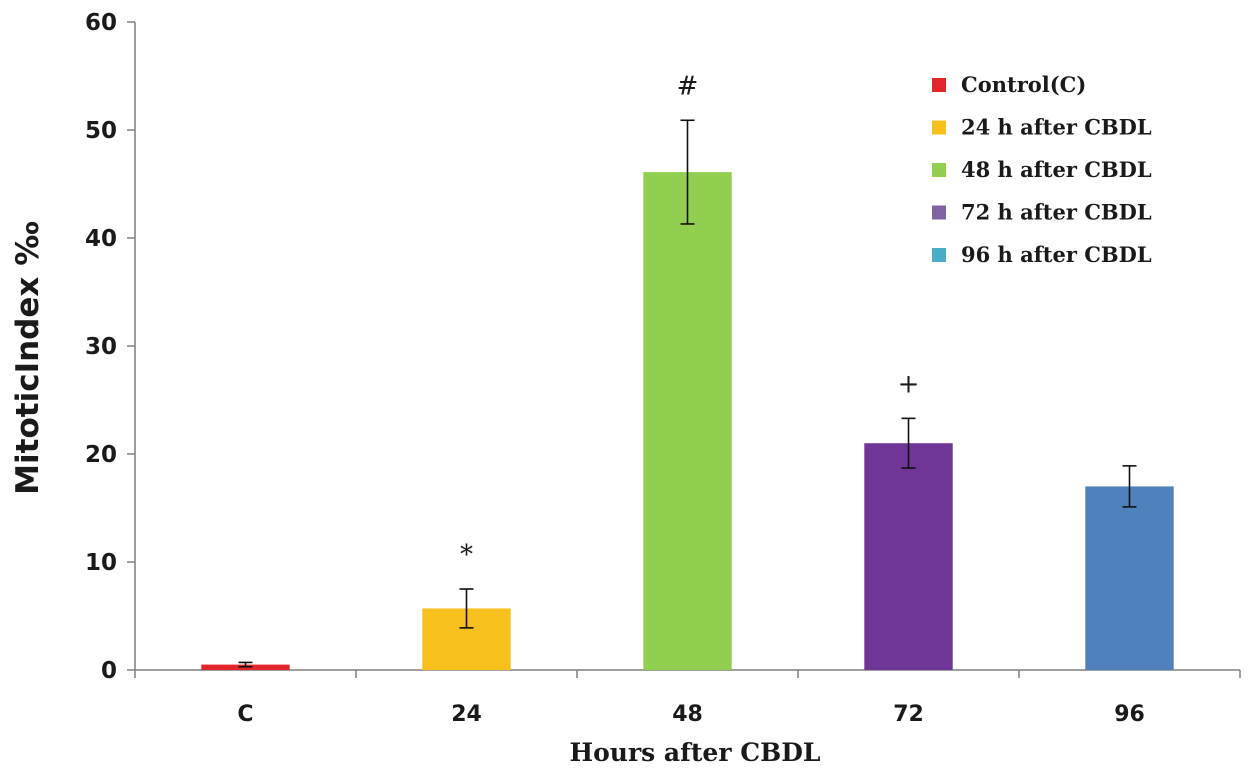 This screenshot has height=774, width=1250. Describe the element at coordinates (101, 455) in the screenshot. I see `y-tick-label: 20` at that location.